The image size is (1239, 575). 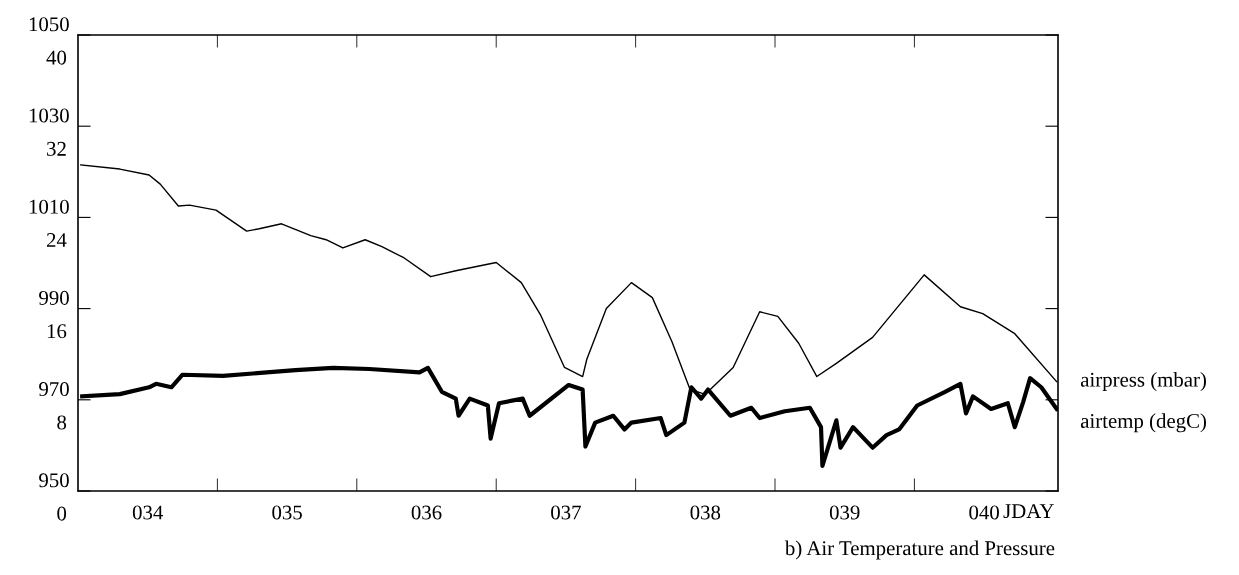 What do you see at coordinates (287, 512) in the screenshot?
I see `x-tick-label: 035` at bounding box center [287, 512].